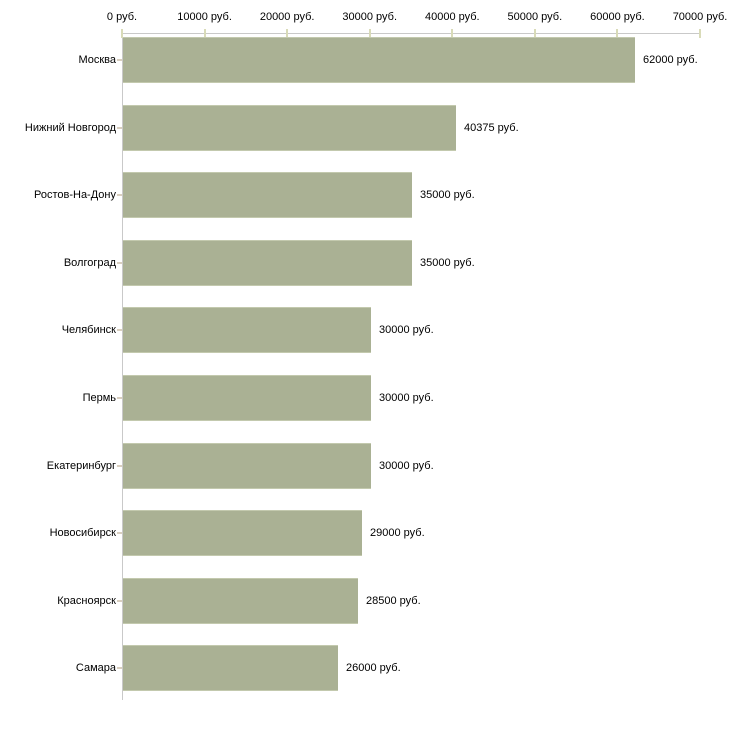 The width and height of the screenshot is (730, 730). Describe the element at coordinates (491, 127) in the screenshot. I see `value-label: 40375 руб.` at that location.